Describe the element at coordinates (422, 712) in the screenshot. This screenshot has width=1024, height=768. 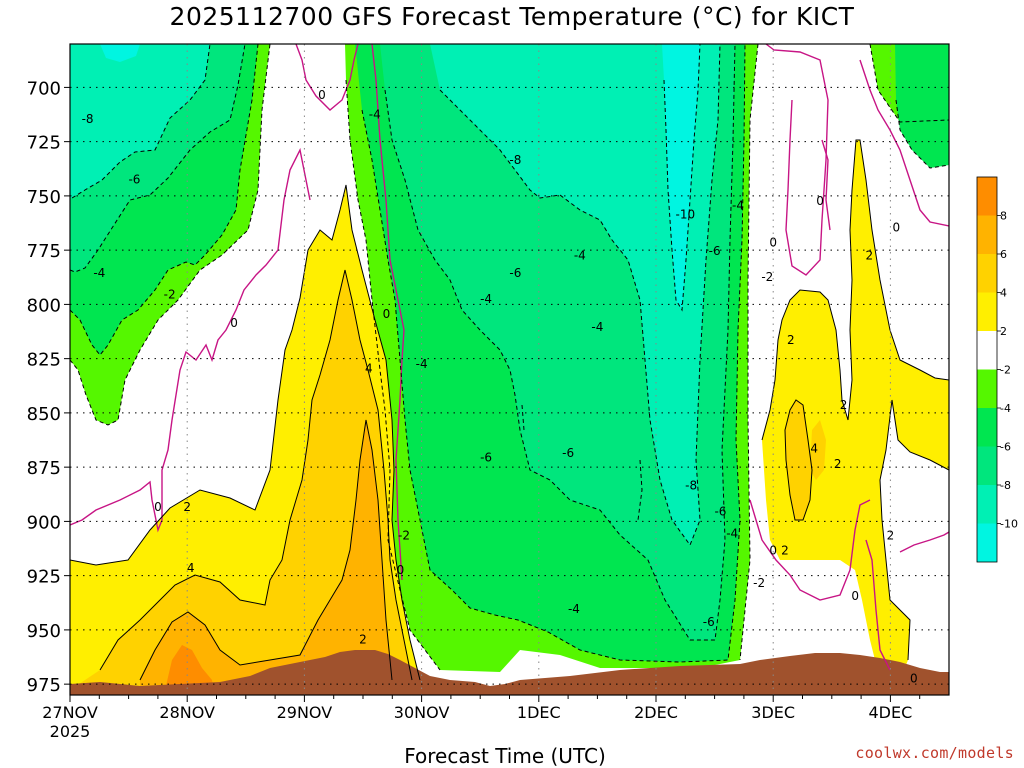
I see `x-tick-label: 30NOV` at that location.